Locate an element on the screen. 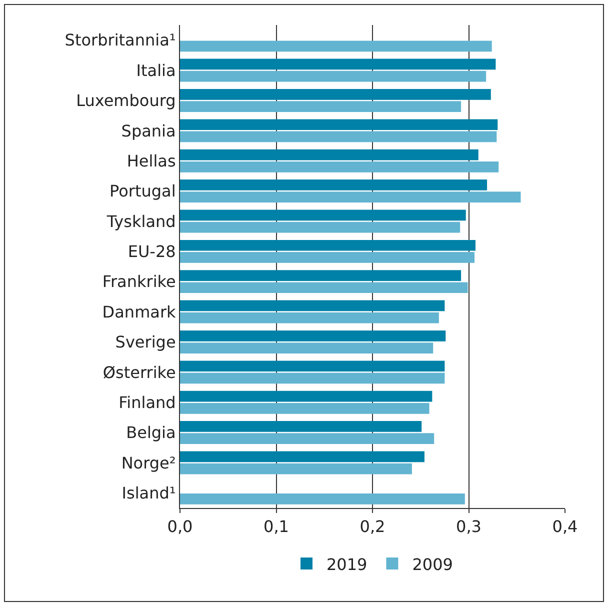 The image size is (612, 608). y-tick-label: Sverige is located at coordinates (145, 342).